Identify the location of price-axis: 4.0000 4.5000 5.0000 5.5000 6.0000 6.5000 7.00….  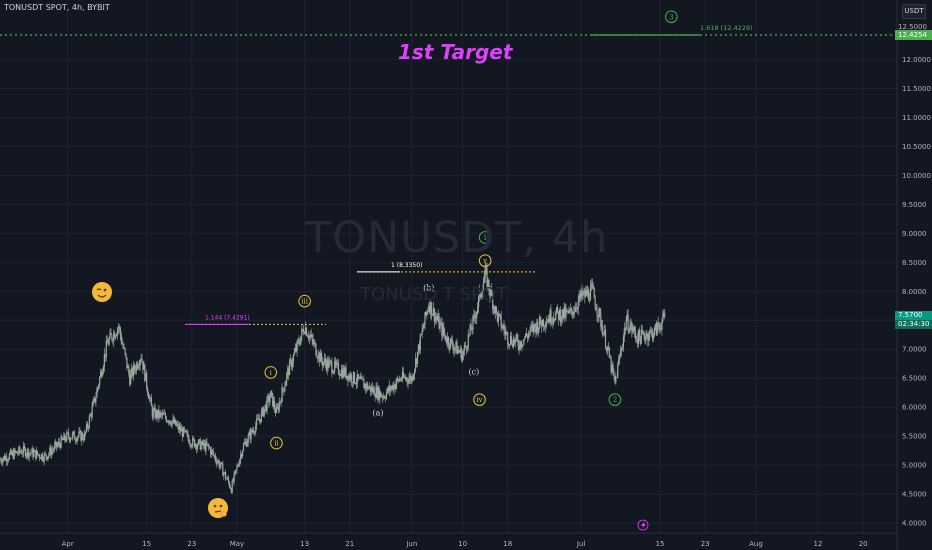
(916, 291).